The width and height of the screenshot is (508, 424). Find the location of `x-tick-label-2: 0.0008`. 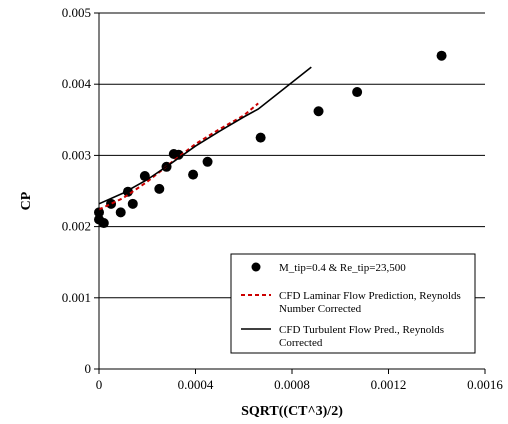

x-tick-label-2: 0.0008 is located at coordinates (292, 384).